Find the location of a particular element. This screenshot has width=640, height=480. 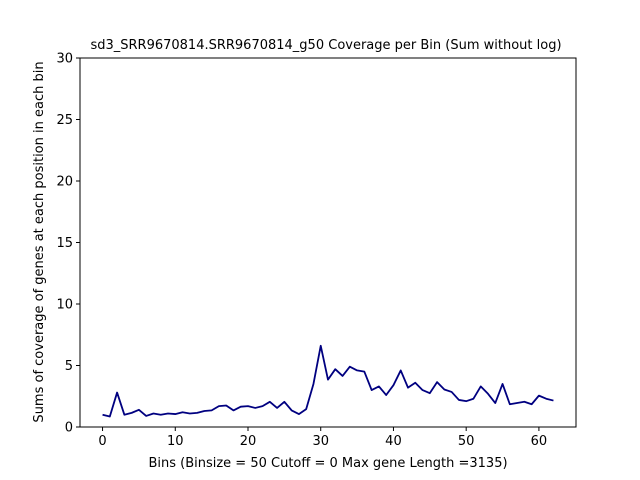

y-tick-label: 5 is located at coordinates (69, 366).